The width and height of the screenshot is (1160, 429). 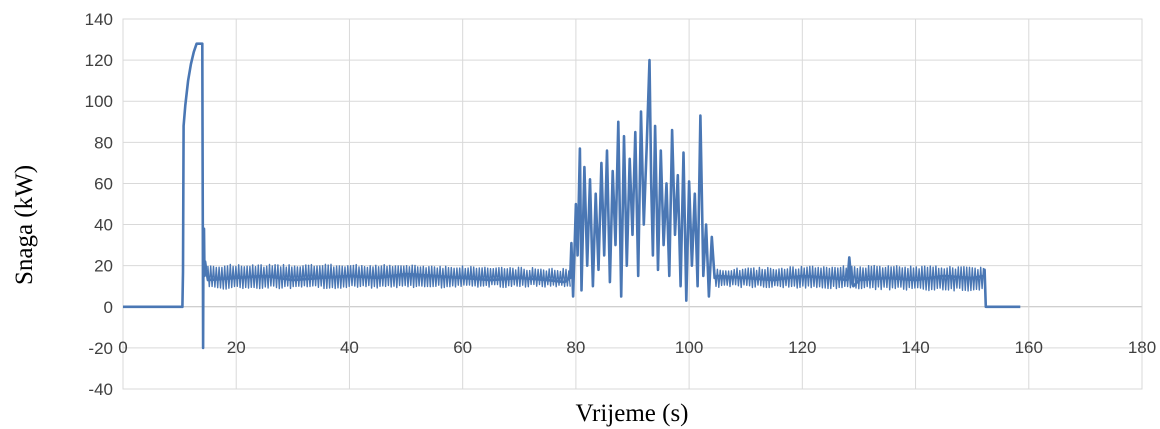 I want to click on y-tick-label: 80, so click(x=103, y=142).